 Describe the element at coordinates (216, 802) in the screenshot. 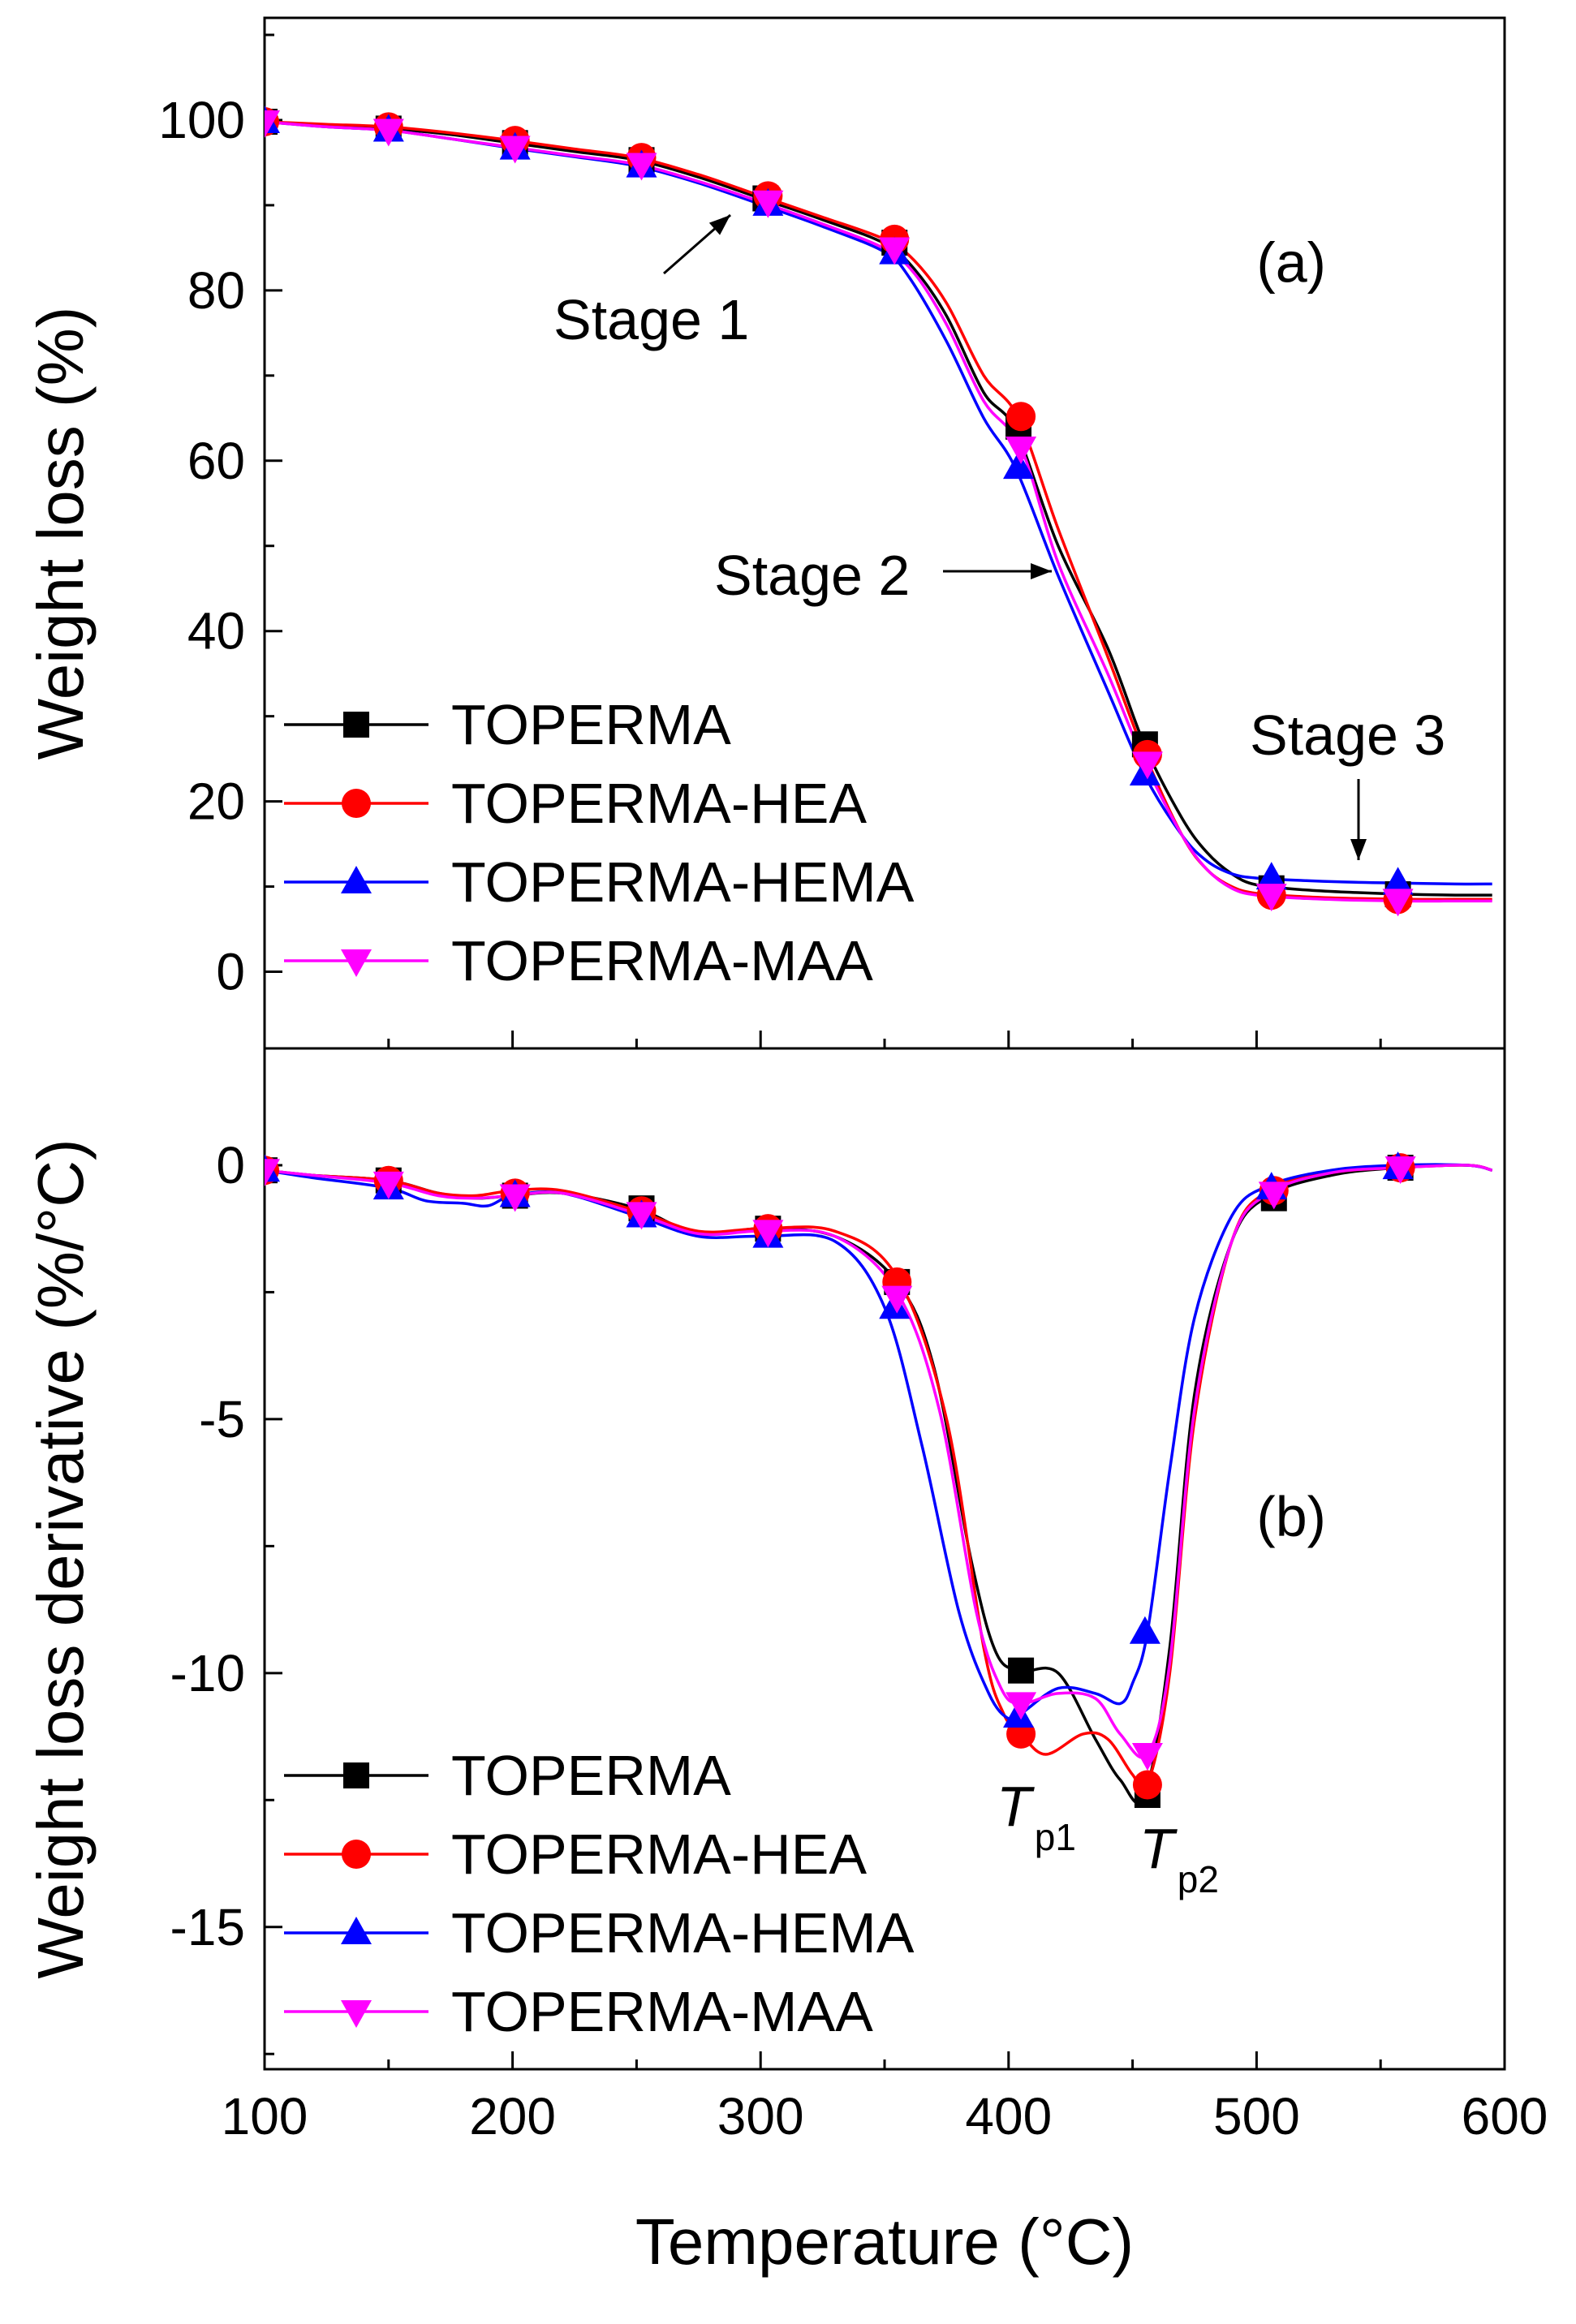

I see `y-tick-label: 20` at that location.